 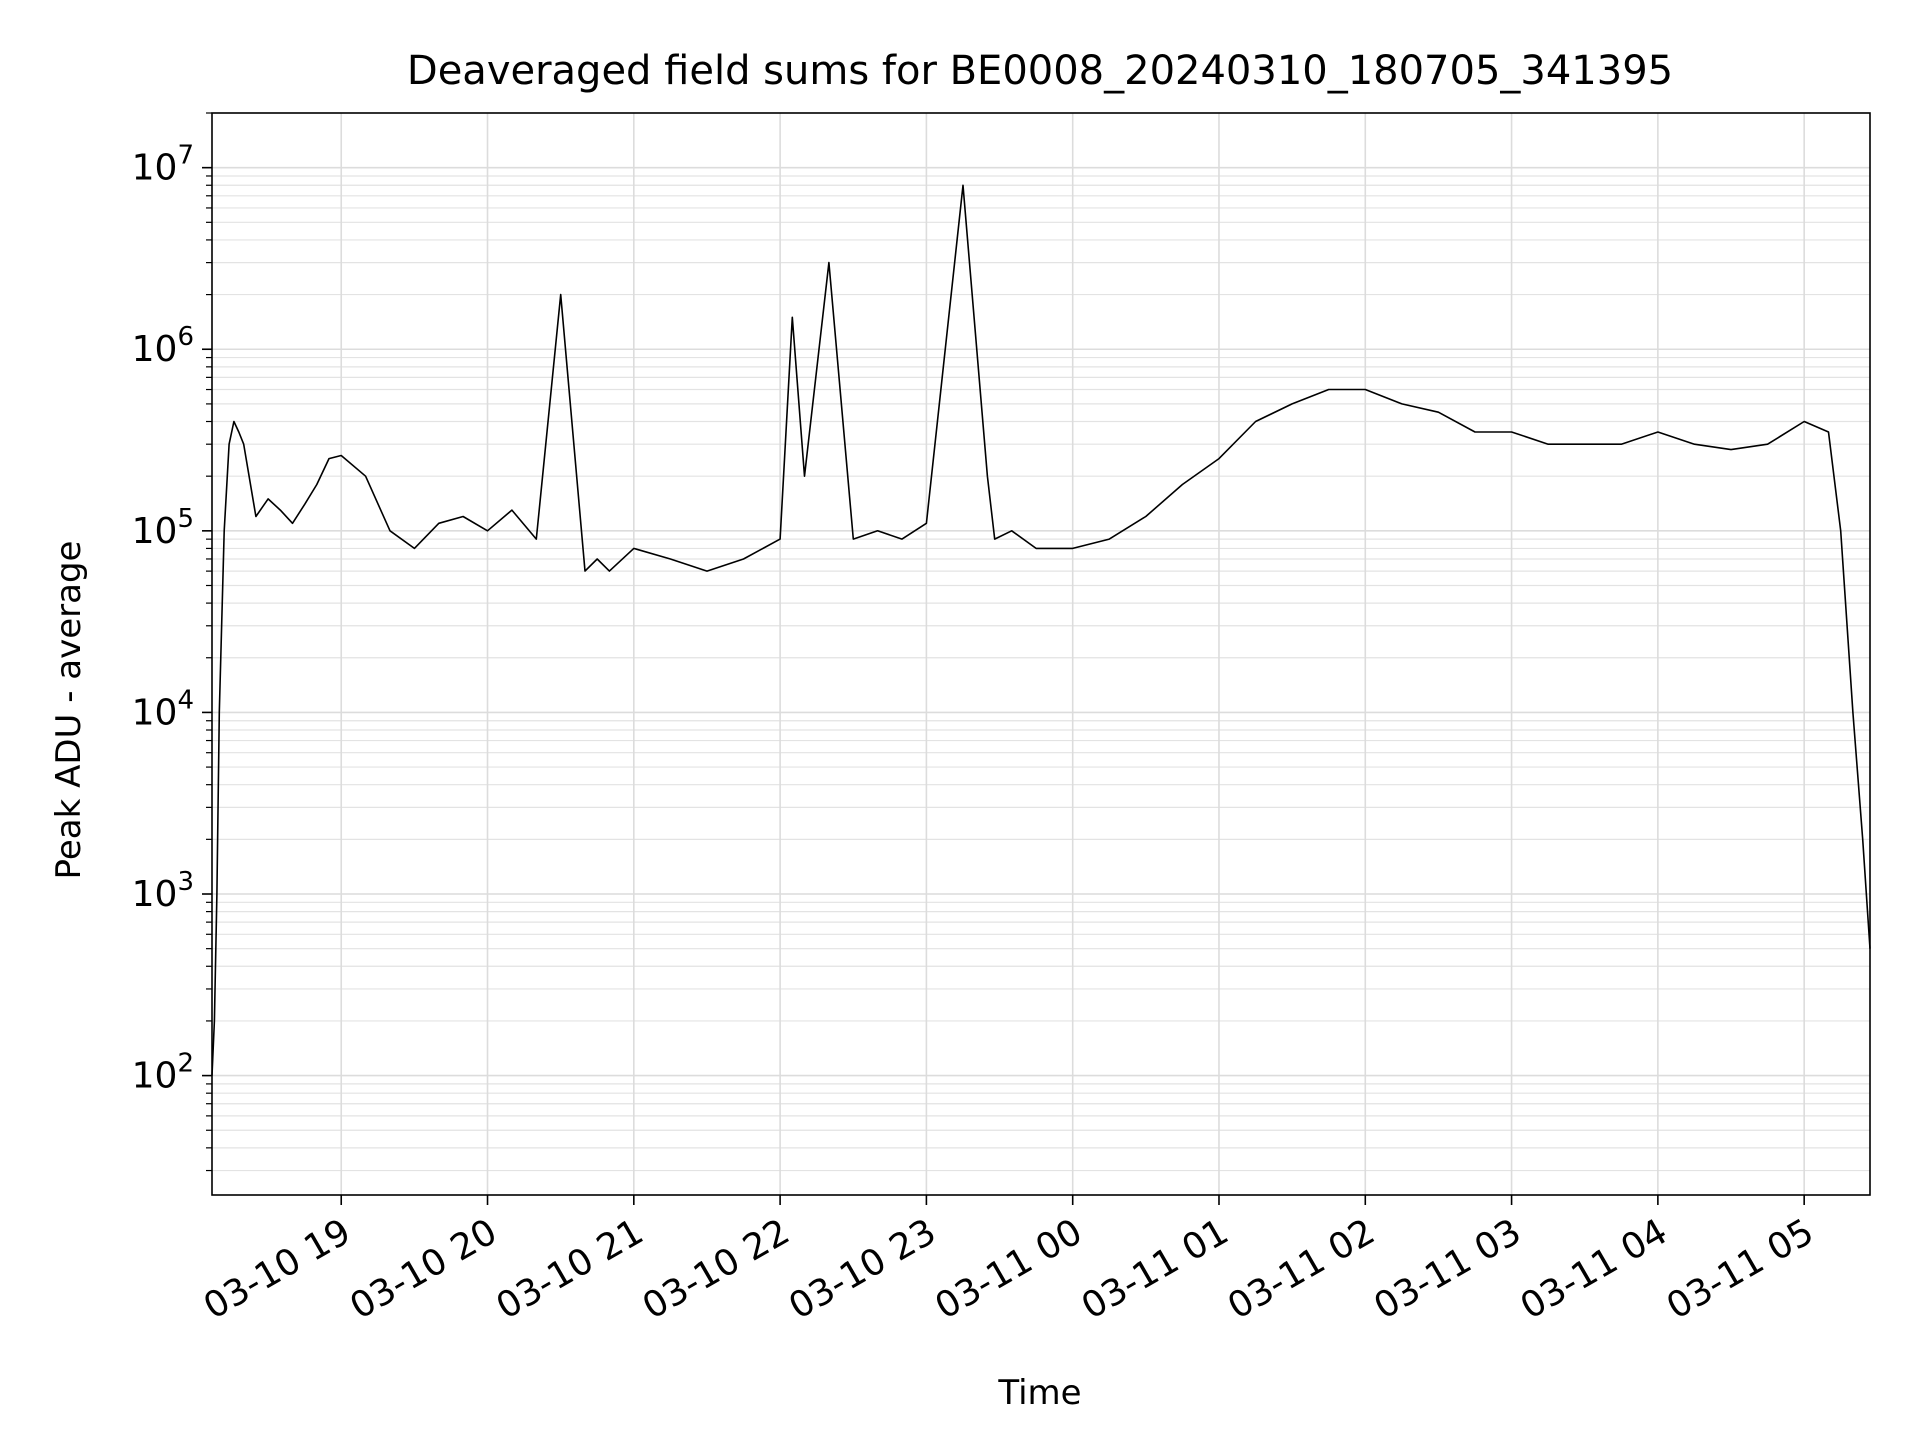 I want to click on y-tick-label: 10⁷, so click(x=163, y=165).